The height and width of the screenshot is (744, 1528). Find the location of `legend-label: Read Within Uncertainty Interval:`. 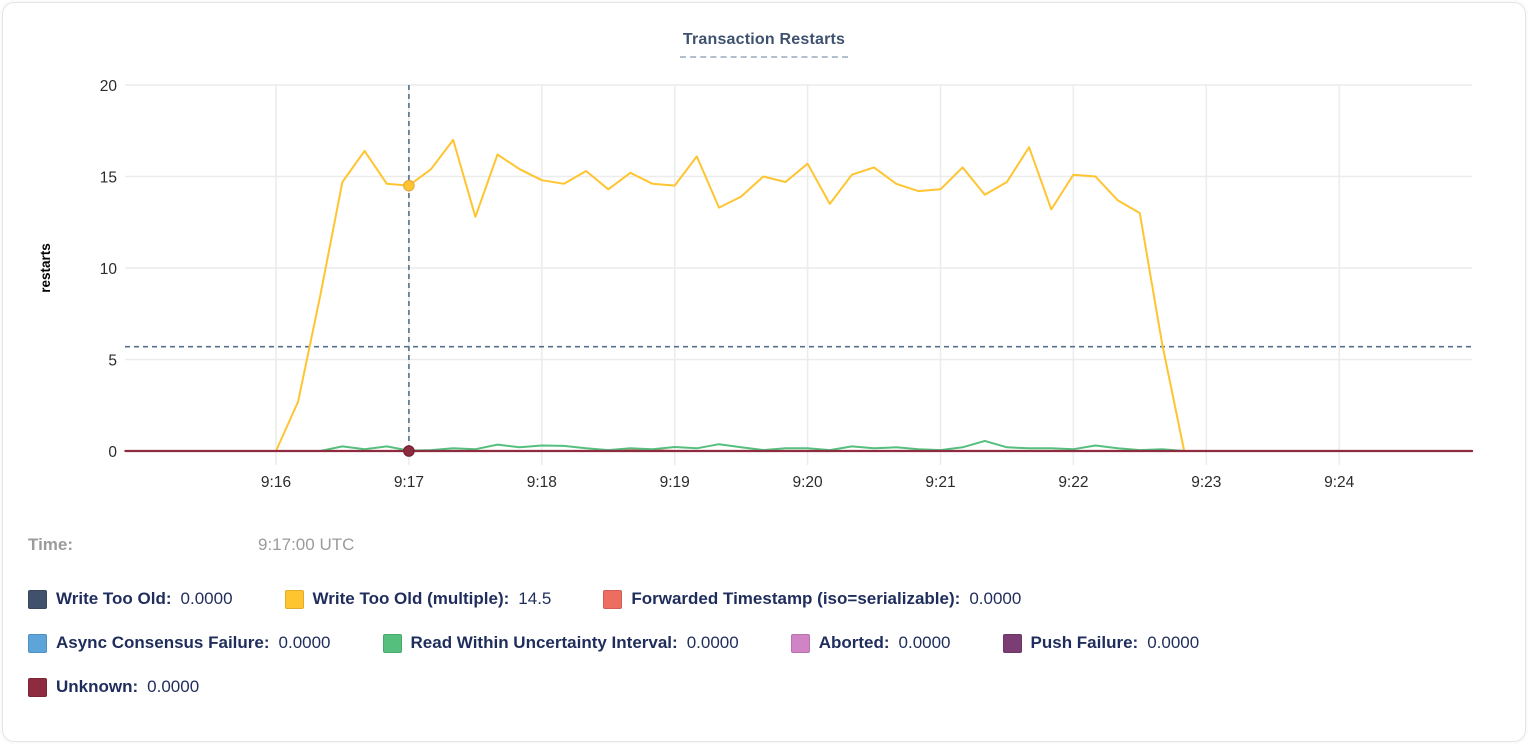

legend-label: Read Within Uncertainty Interval: is located at coordinates (544, 642).